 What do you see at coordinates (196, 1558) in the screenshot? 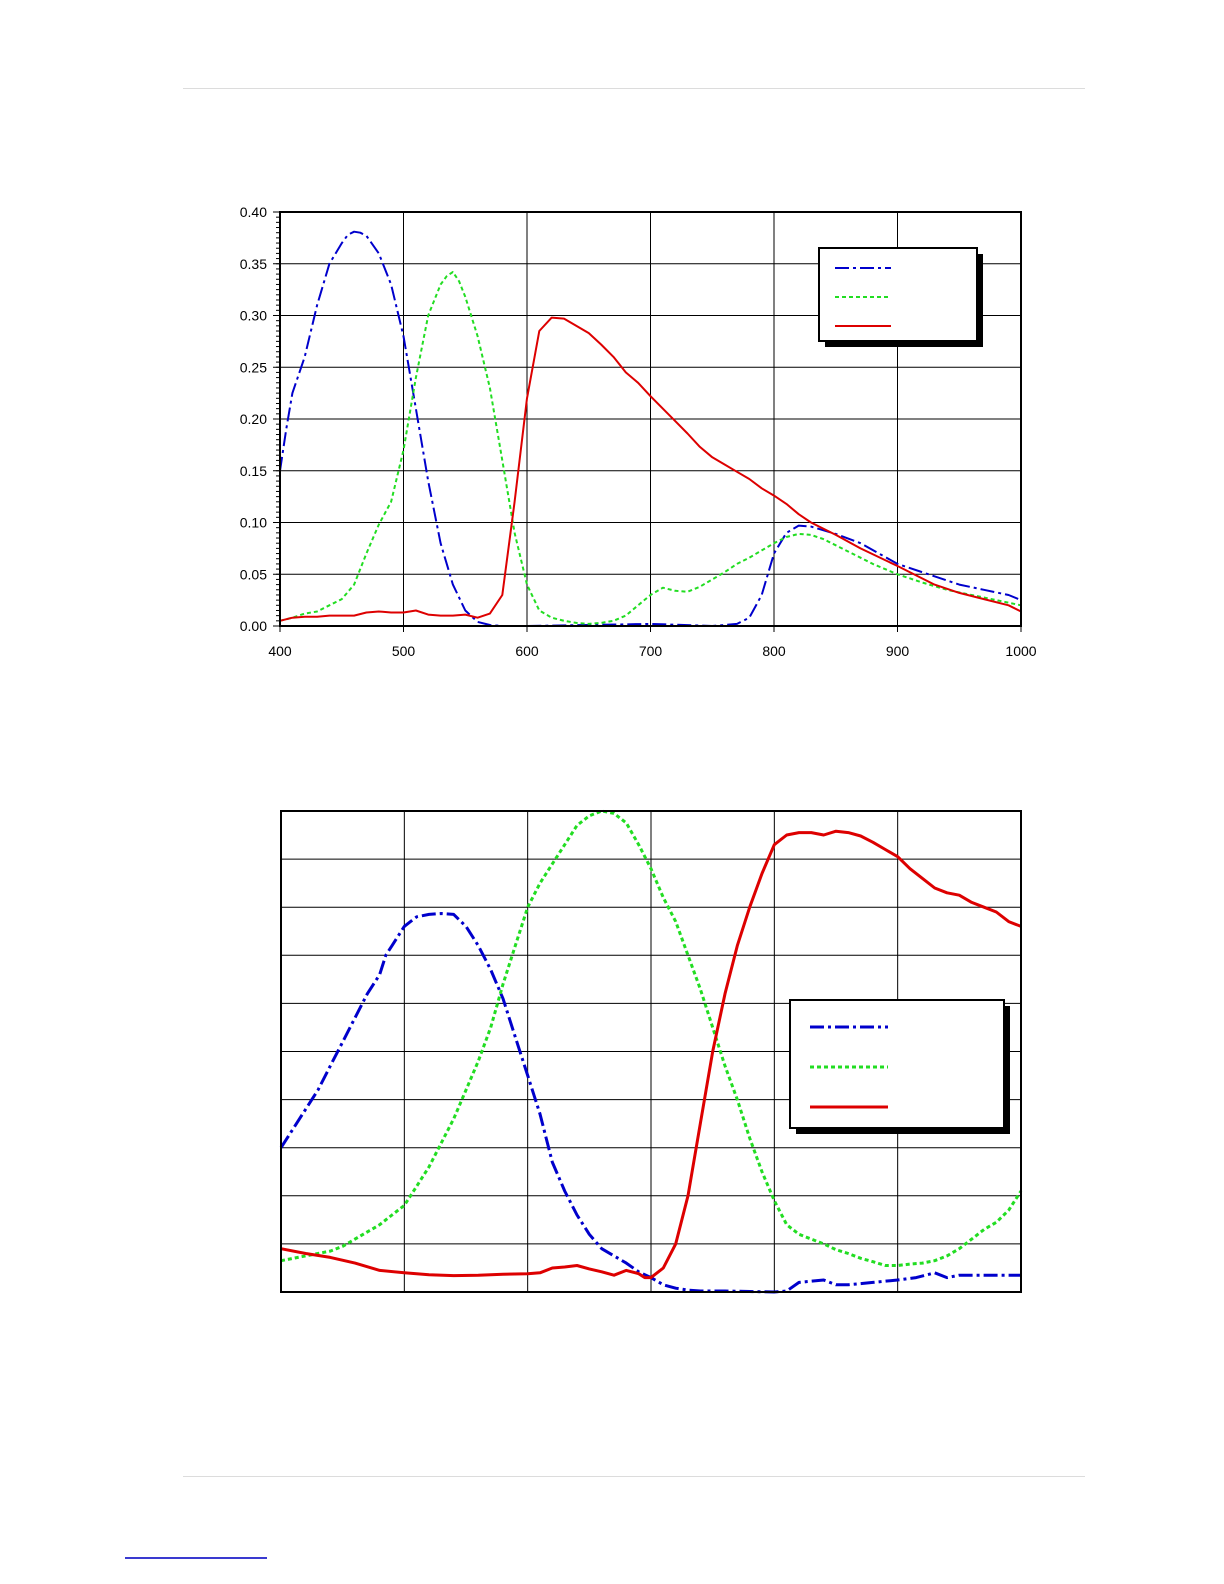
I see `footer-link-underline` at bounding box center [196, 1558].